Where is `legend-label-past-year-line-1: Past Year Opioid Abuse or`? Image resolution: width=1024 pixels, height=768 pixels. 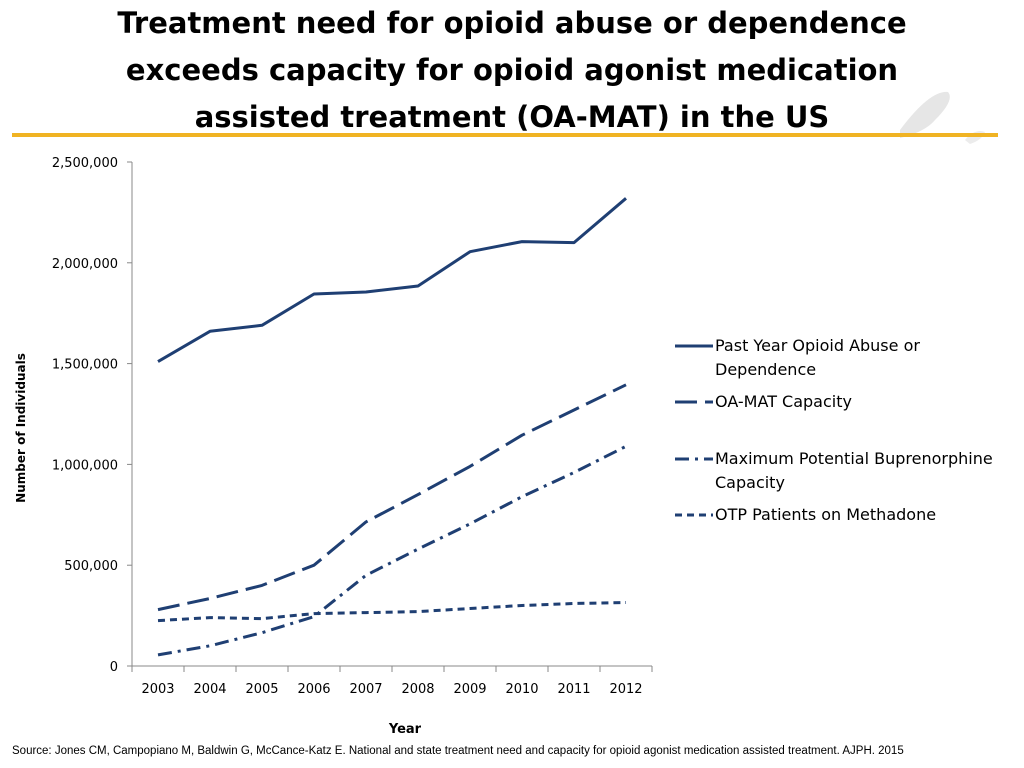
legend-label-past-year-line-1: Past Year Opioid Abuse or is located at coordinates (817, 345).